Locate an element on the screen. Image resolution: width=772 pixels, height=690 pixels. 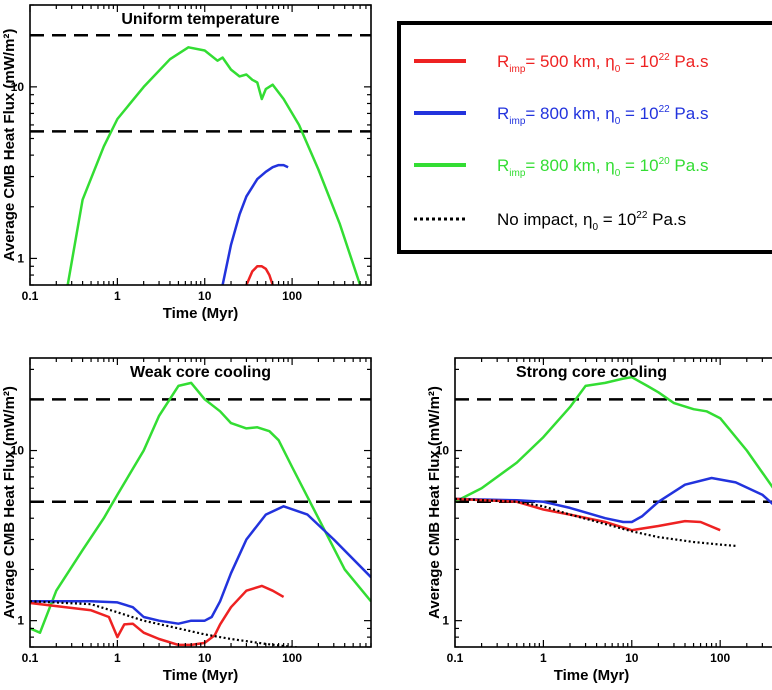
legend-label-red: Rimp= 500 km, η0 = 1022 Pa.s is located at coordinates (602, 63).